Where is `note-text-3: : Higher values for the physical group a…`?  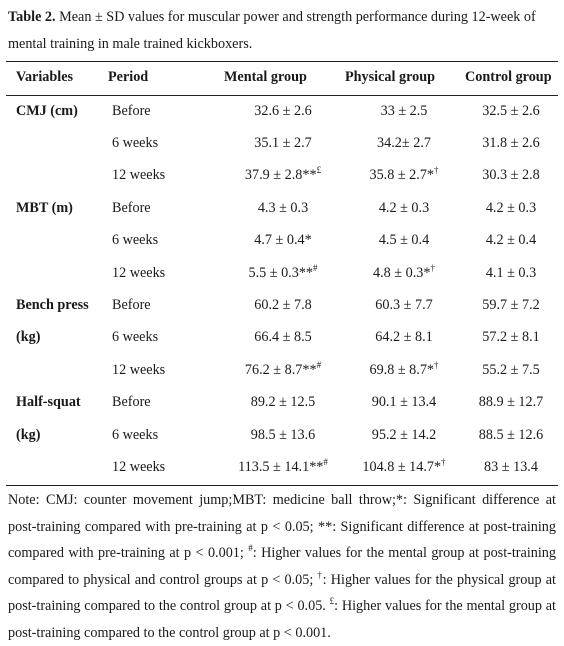 note-text-3: : Higher values for the physical group a… is located at coordinates (282, 593).